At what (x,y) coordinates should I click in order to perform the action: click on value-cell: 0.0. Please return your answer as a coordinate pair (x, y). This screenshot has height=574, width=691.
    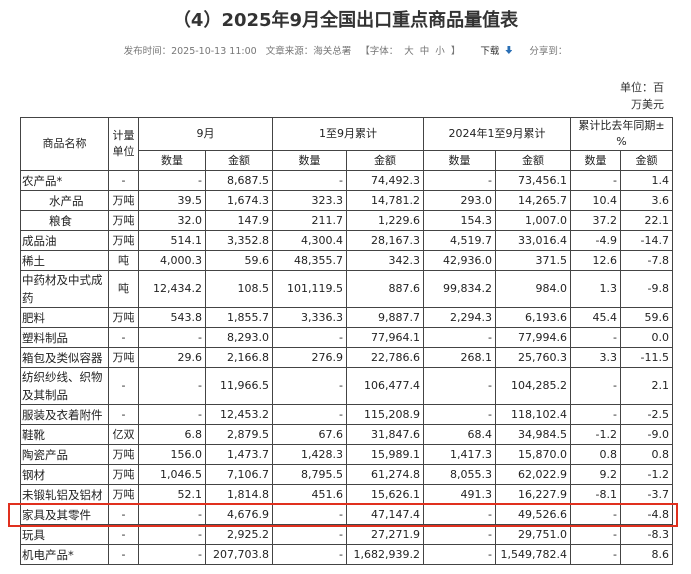
    Looking at the image, I should click on (646, 337).